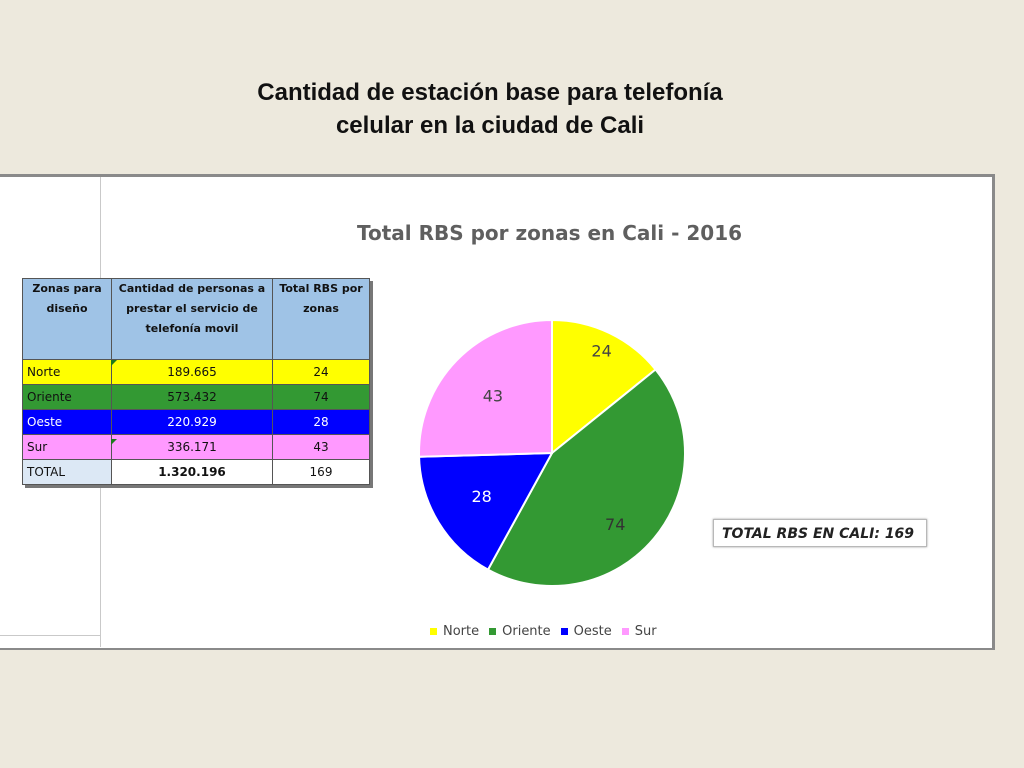 The image size is (1024, 768). Describe the element at coordinates (321, 319) in the screenshot. I see `header-rbs: Total RBS por zonas` at that location.